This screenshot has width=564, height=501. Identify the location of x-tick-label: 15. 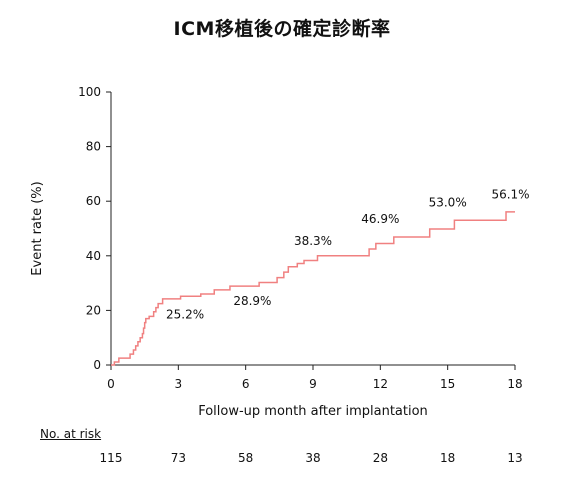
(447, 384).